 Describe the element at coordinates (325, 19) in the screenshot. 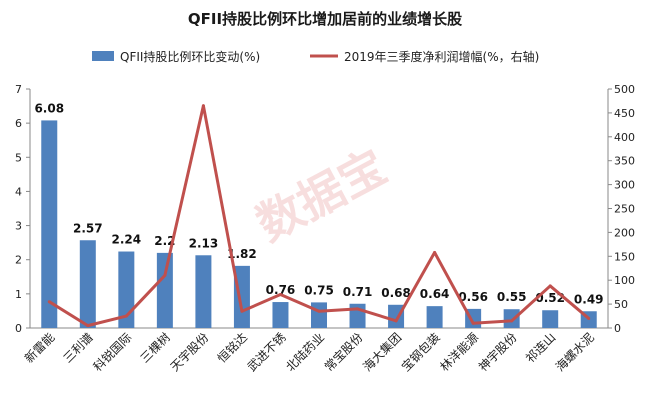

I see `chart-title: QFII持股比例环比增加居前的业绩增长股` at that location.